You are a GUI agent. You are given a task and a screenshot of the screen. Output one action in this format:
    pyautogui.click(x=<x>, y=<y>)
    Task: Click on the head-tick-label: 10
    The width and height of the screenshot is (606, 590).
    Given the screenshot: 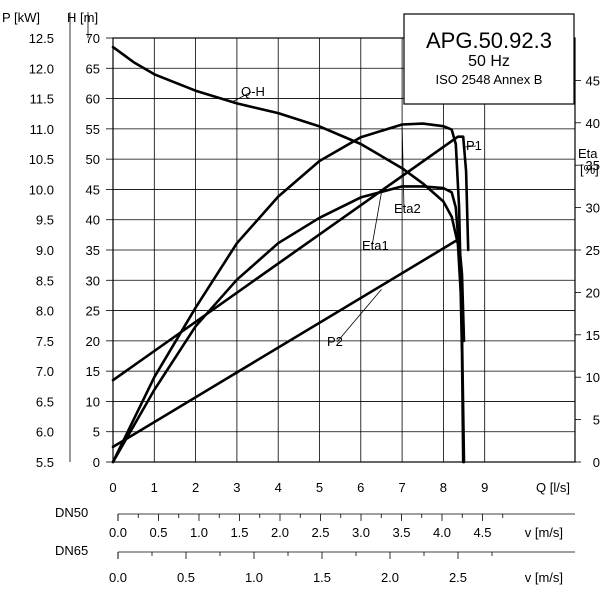 What is the action you would take?
    pyautogui.click(x=93, y=401)
    